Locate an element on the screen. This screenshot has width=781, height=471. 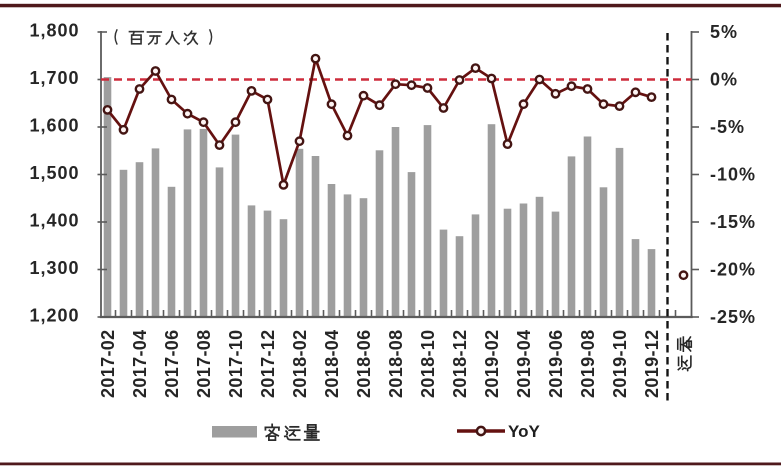
svg-text: 1,200 is located at coordinates (54, 316).